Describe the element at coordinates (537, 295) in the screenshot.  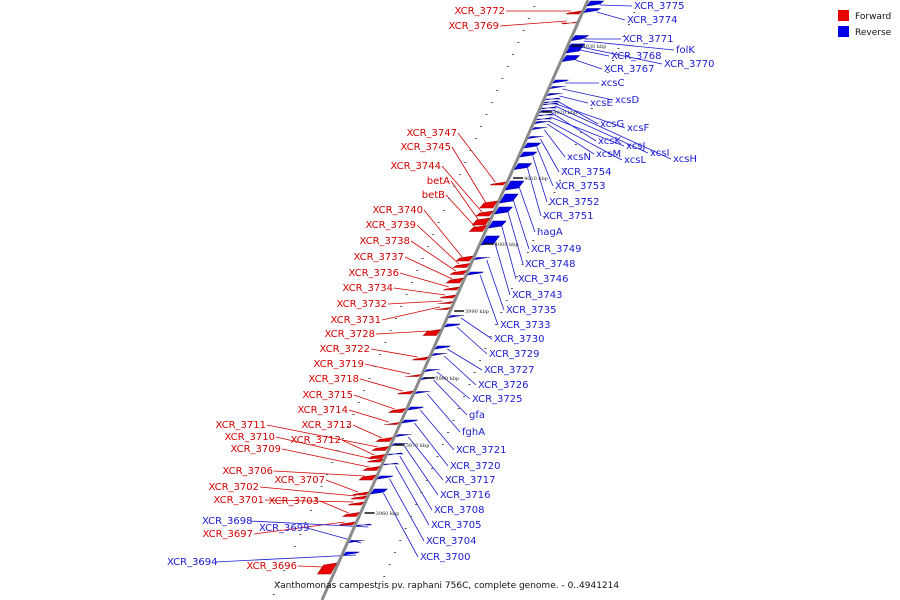
I see `reverse-gene-label: XCR_3743` at that location.